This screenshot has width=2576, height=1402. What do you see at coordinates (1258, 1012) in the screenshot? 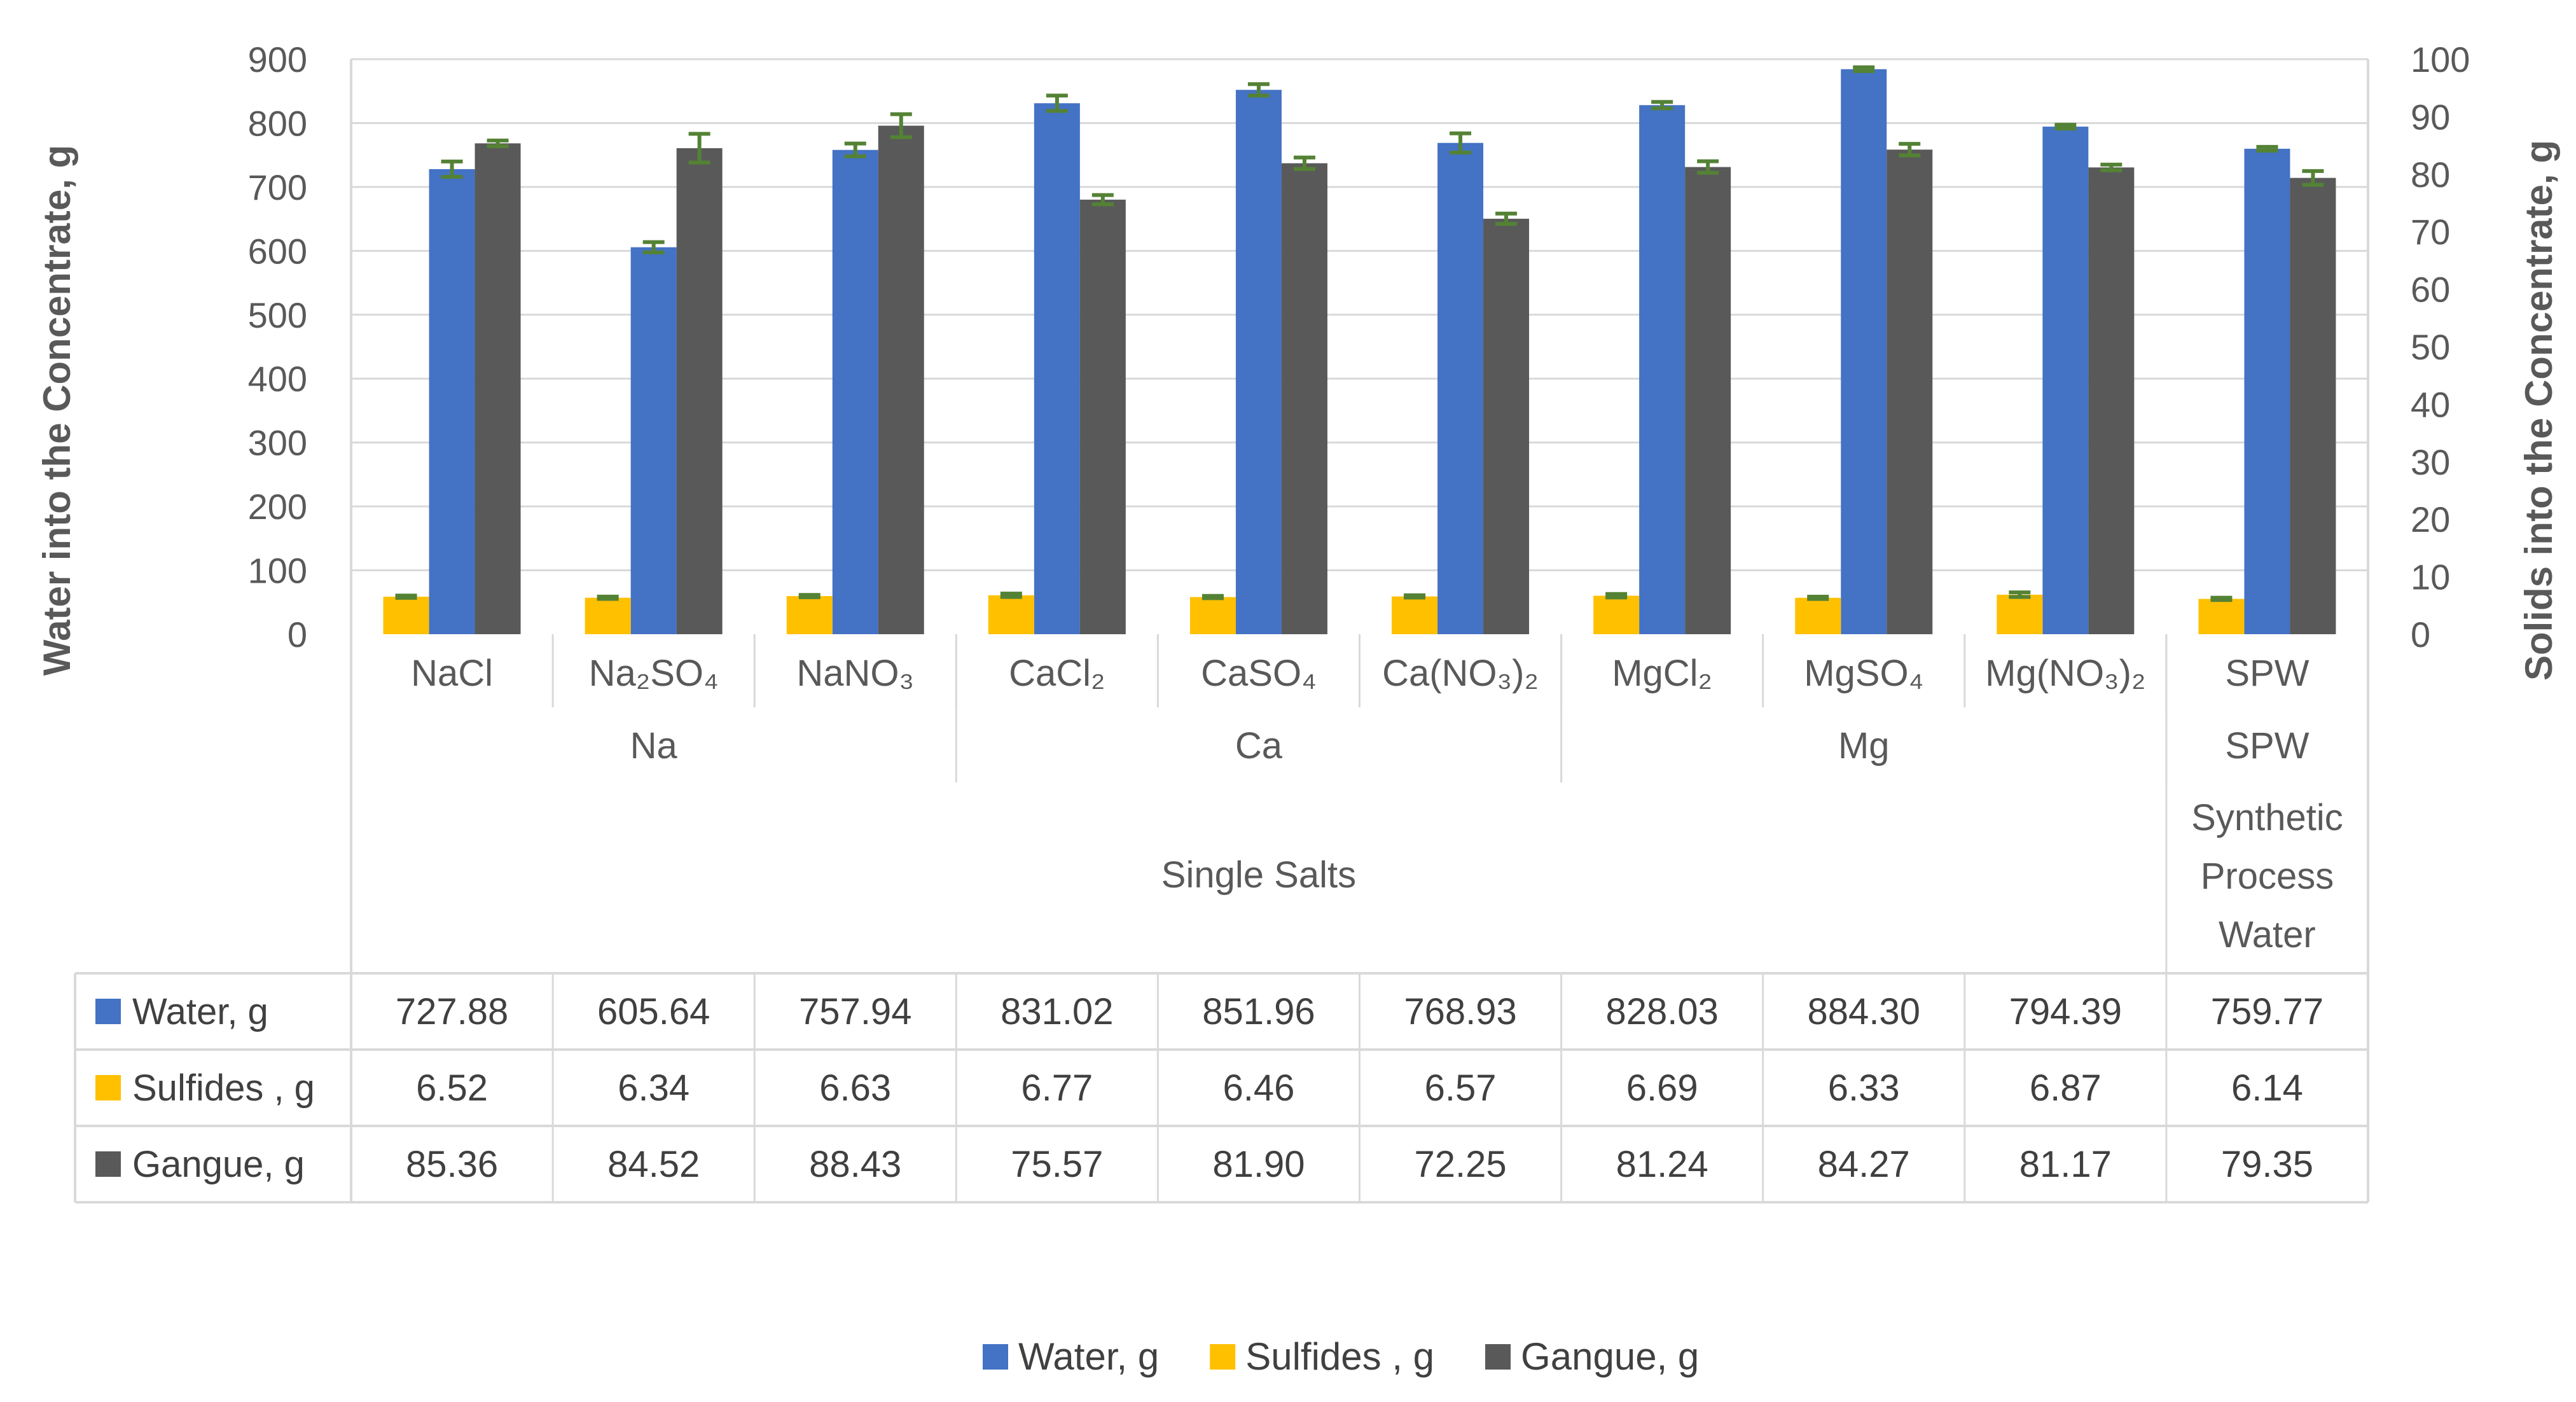
I see `table-cell: 851.96` at bounding box center [1258, 1012].